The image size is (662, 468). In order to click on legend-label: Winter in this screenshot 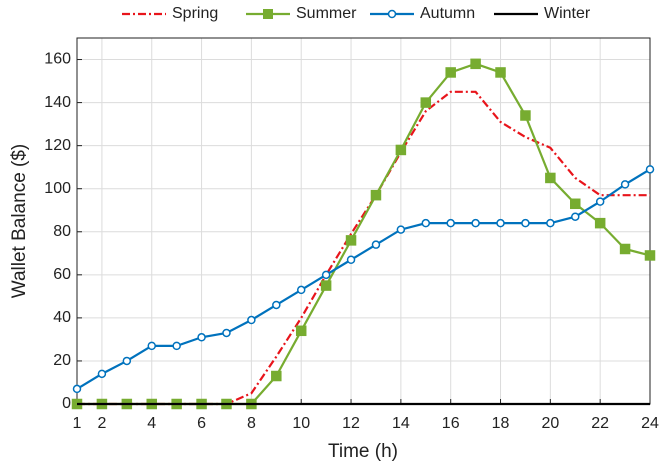, I will do `click(567, 13)`.